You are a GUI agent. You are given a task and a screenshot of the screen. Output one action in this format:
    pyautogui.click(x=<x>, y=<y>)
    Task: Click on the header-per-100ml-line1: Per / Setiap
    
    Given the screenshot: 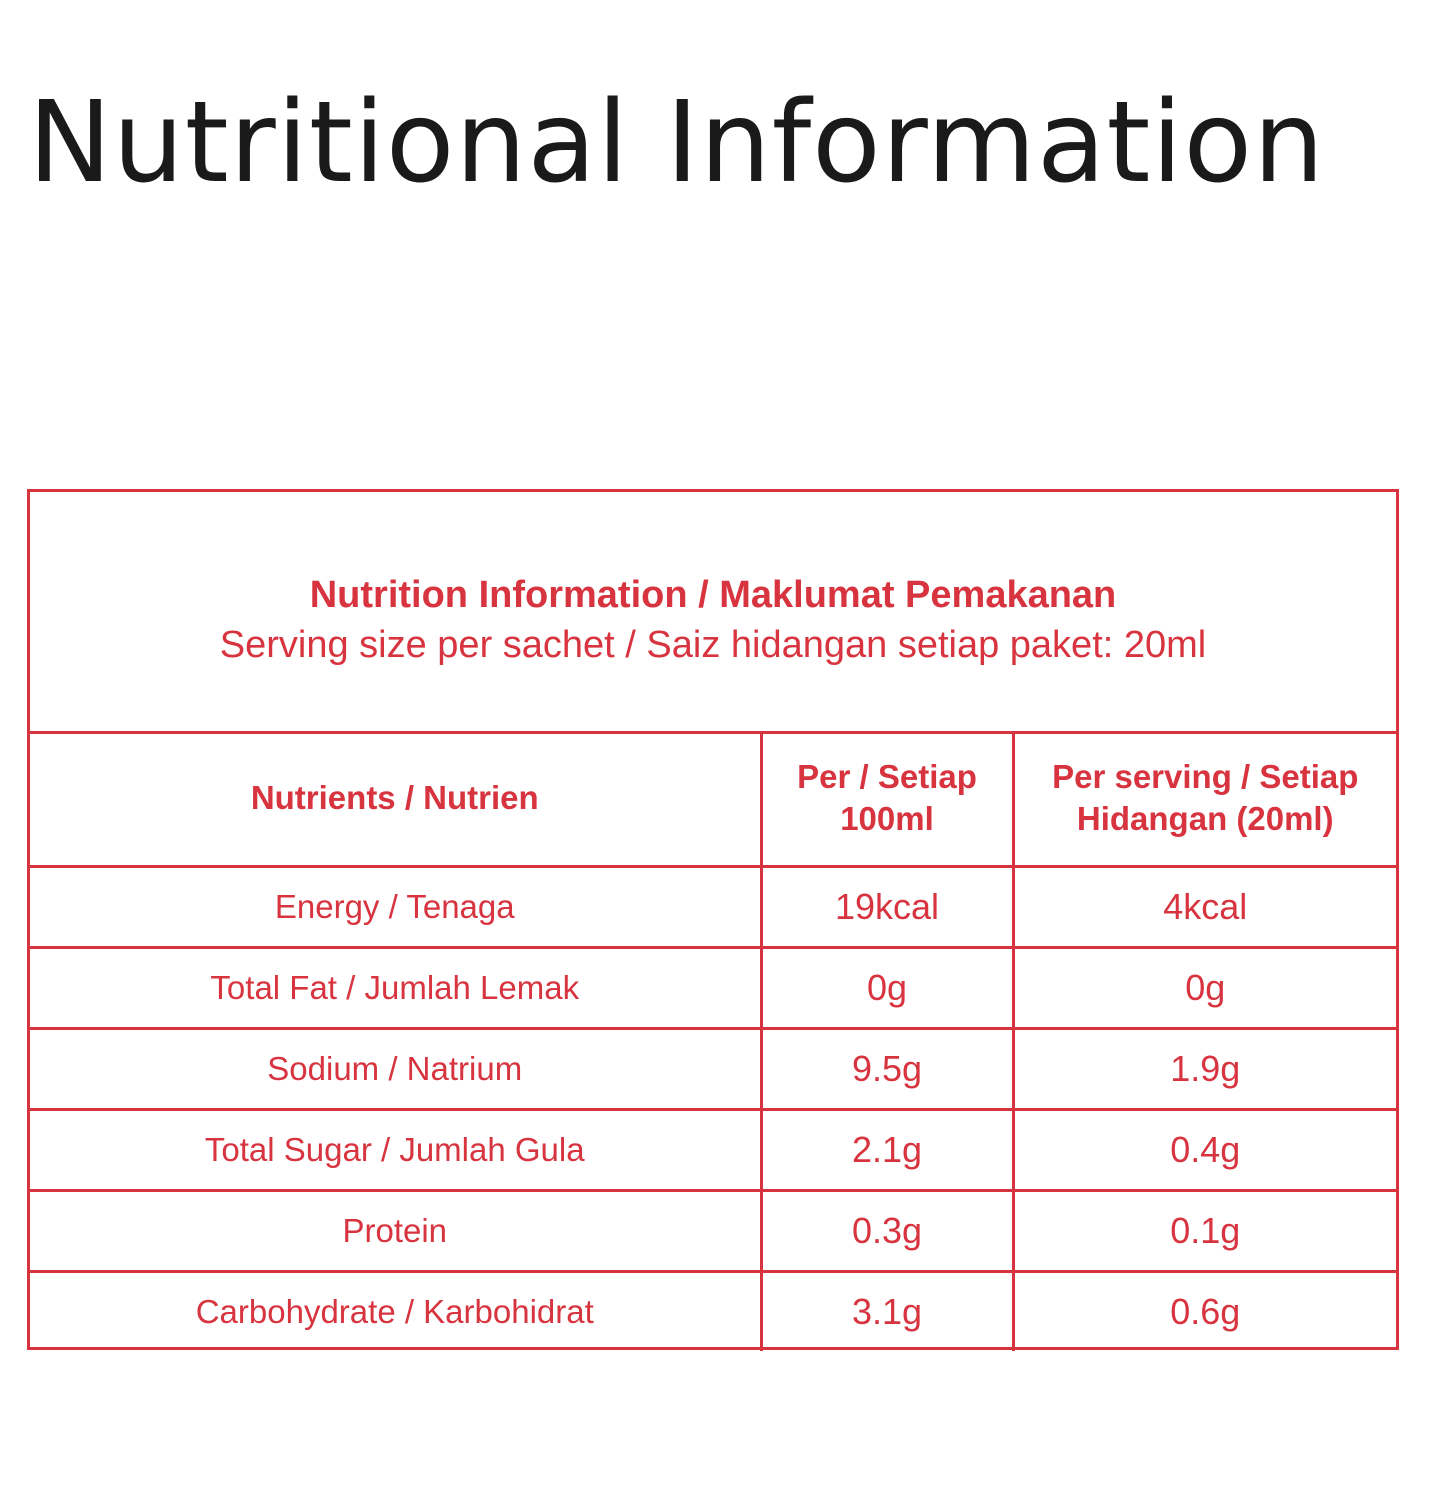 What is the action you would take?
    pyautogui.click(x=887, y=776)
    